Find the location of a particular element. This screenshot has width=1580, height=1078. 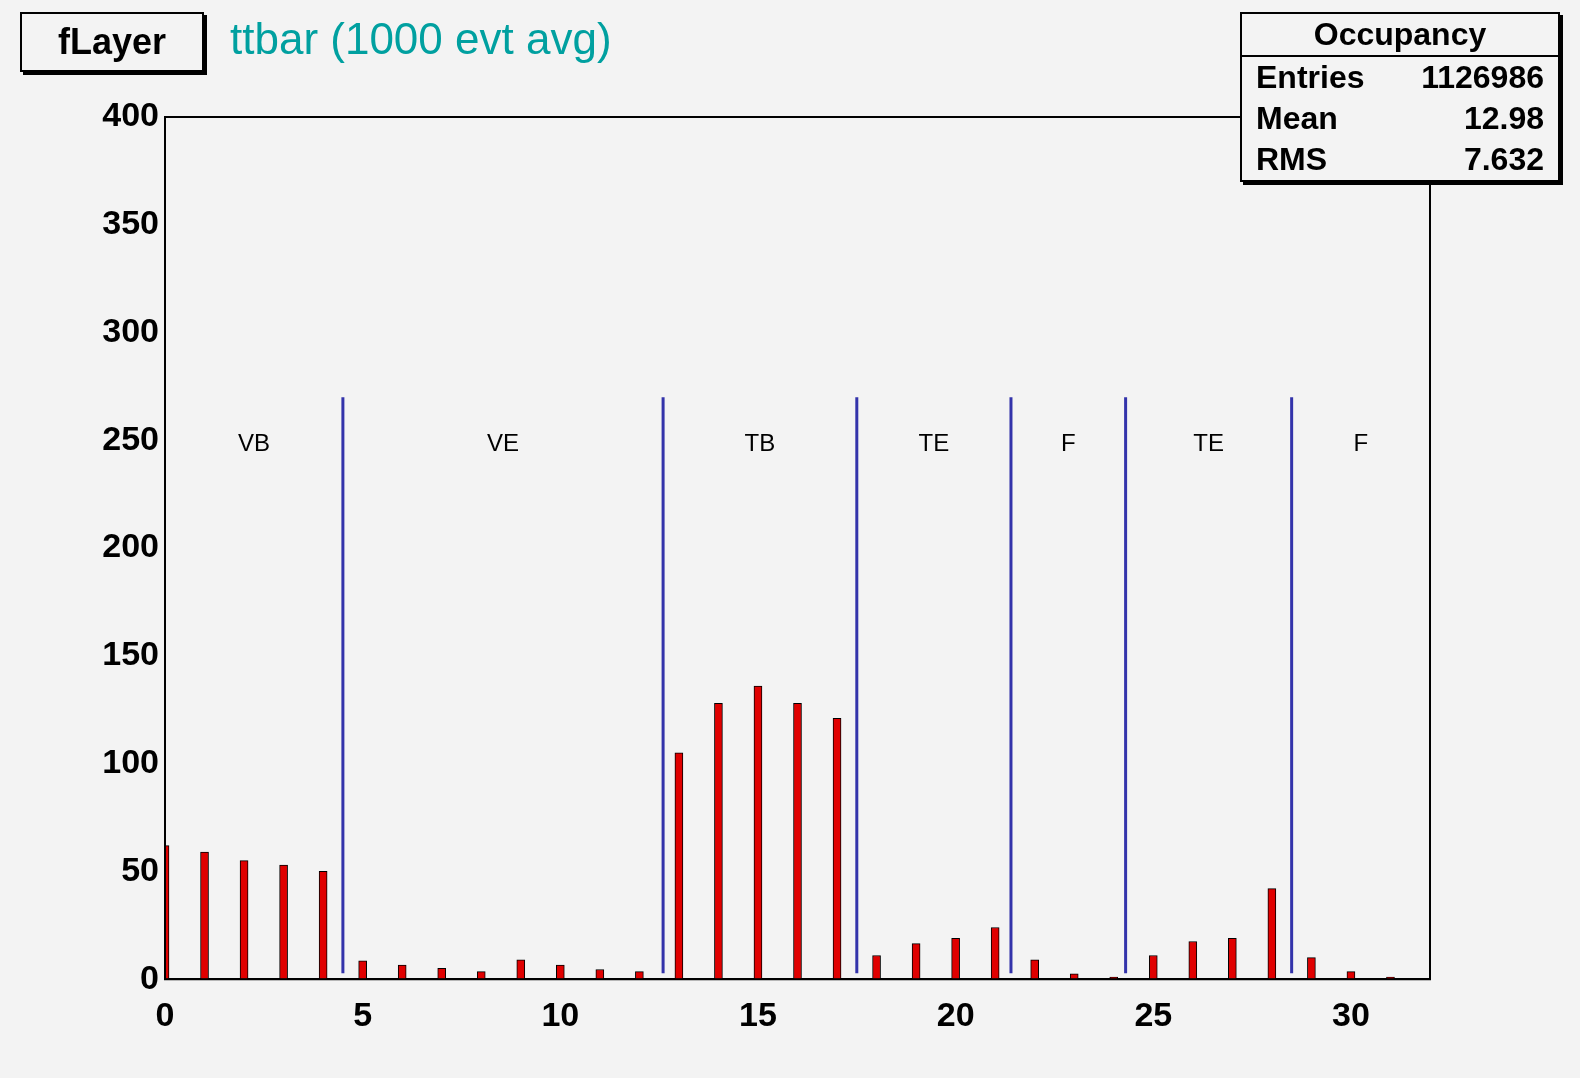

y-tick-label: 200 is located at coordinates (130, 545).